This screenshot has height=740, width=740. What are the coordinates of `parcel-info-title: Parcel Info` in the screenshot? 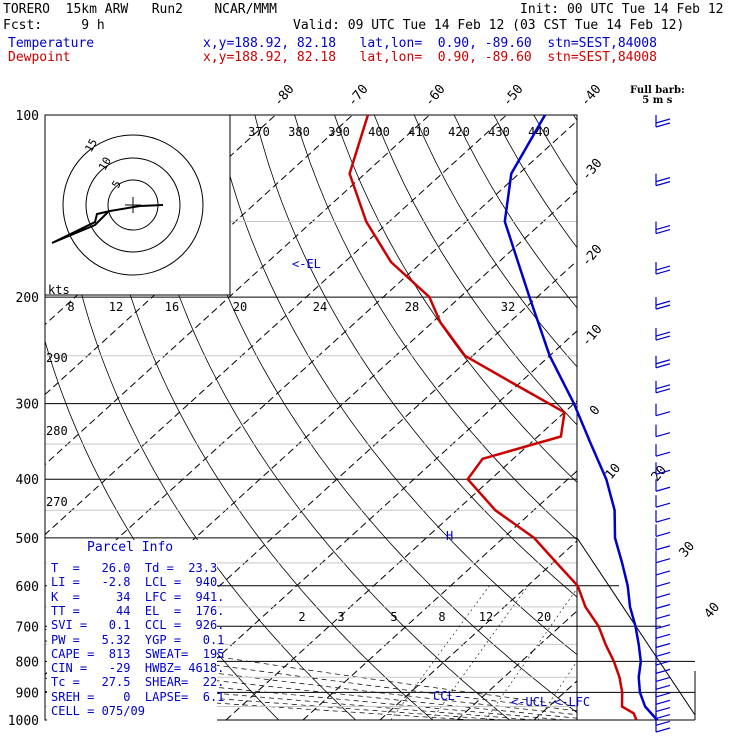 It's located at (130, 547).